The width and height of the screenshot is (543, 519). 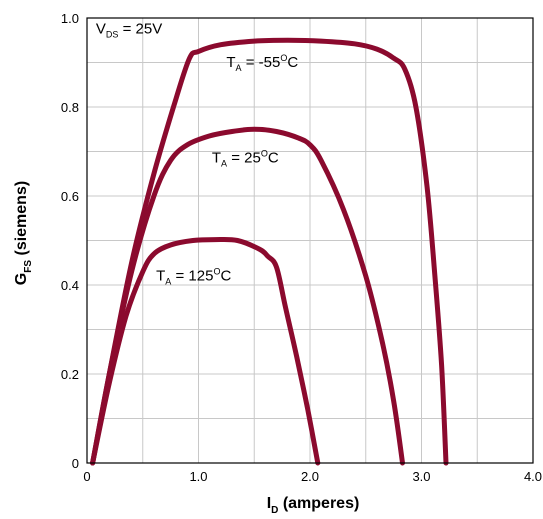 I want to click on y-tick-label: 0, so click(x=75, y=463).